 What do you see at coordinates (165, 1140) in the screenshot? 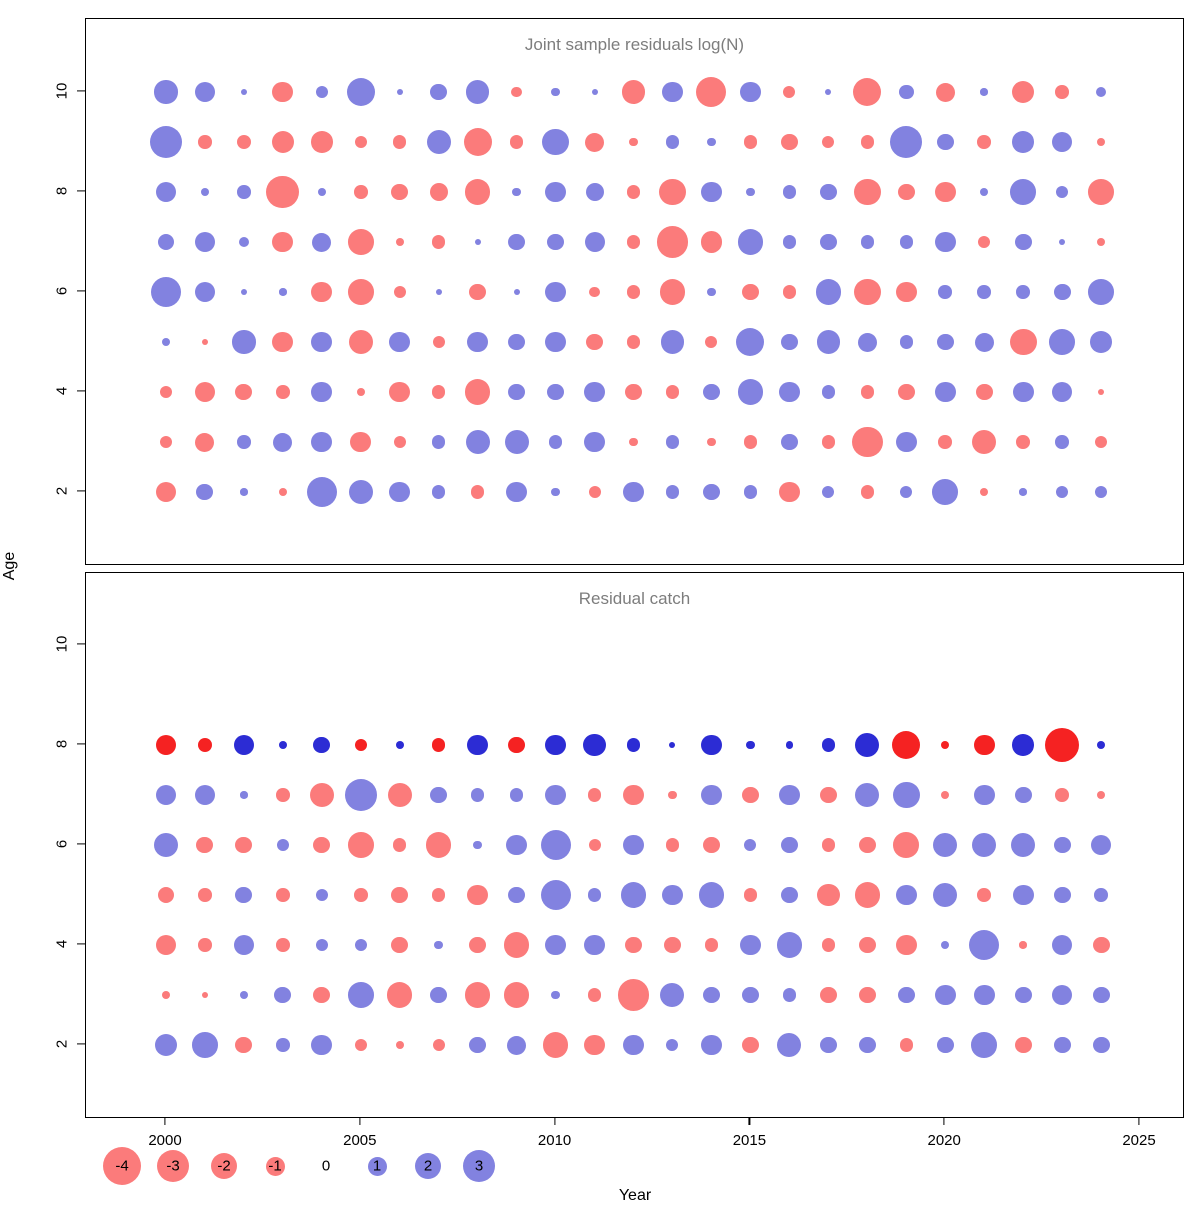
I see `x-tick-label: 2000` at bounding box center [165, 1140].